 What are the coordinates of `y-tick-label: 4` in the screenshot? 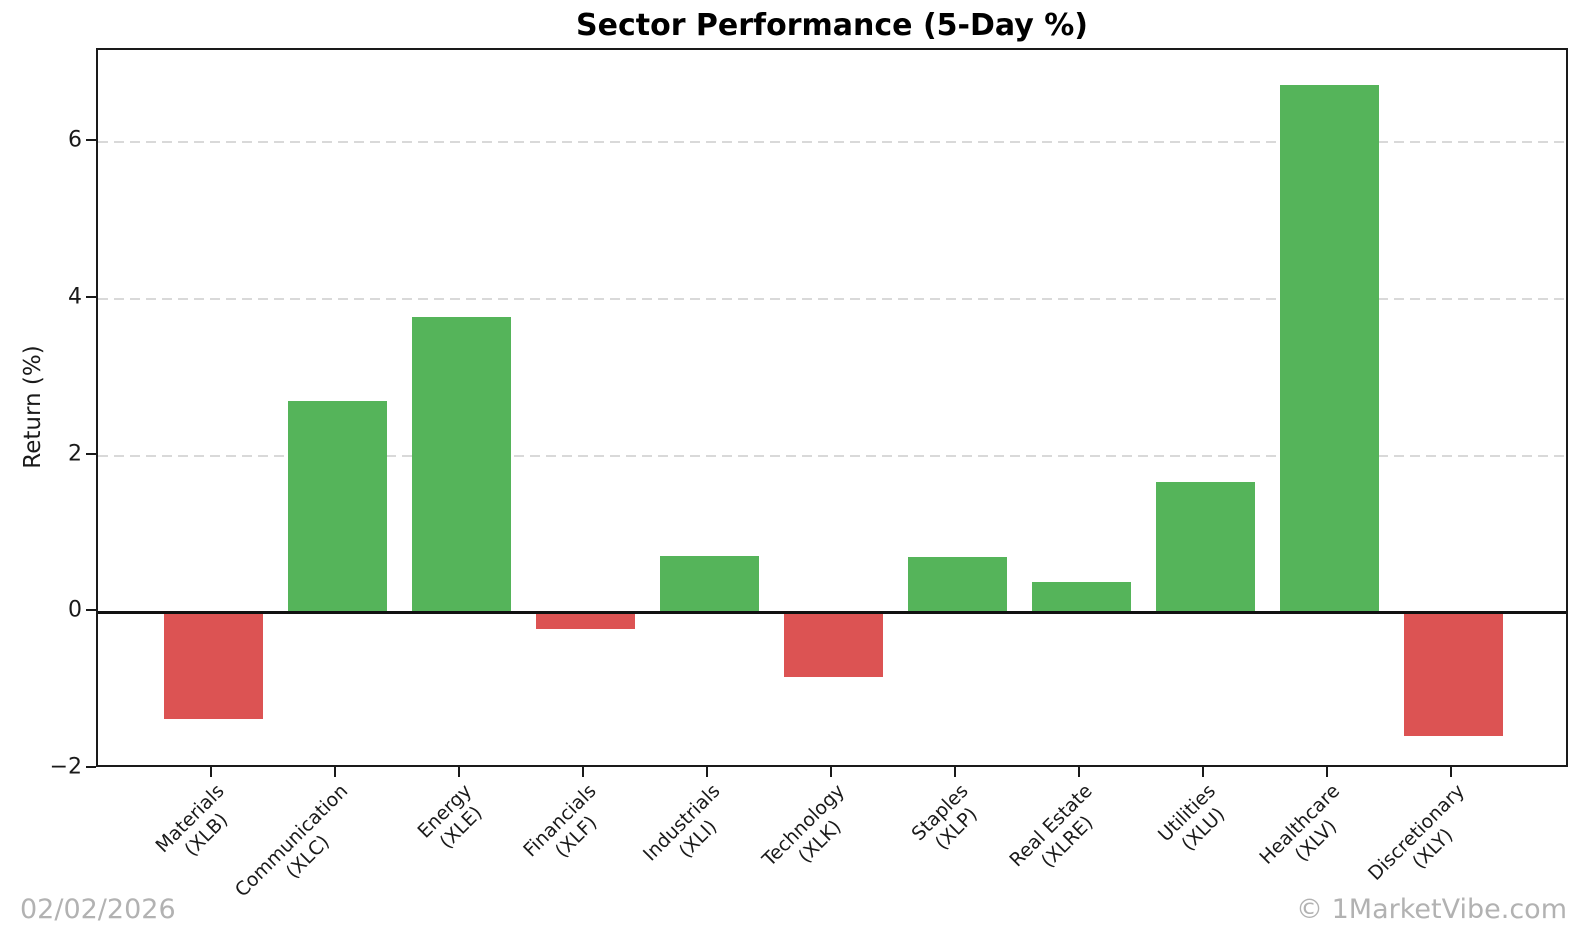 It's located at (75, 297).